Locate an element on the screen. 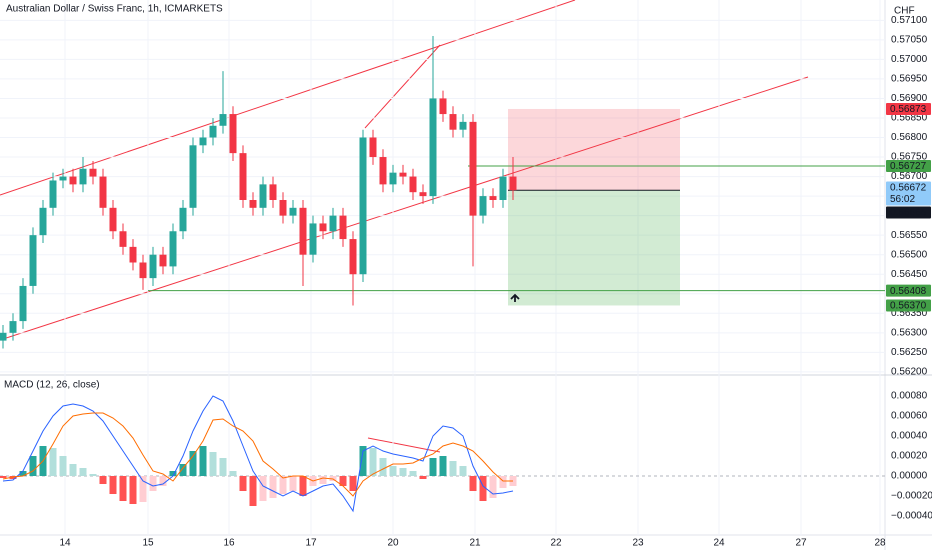 The width and height of the screenshot is (932, 550). y-tick-label: 0.56300 is located at coordinates (909, 332).